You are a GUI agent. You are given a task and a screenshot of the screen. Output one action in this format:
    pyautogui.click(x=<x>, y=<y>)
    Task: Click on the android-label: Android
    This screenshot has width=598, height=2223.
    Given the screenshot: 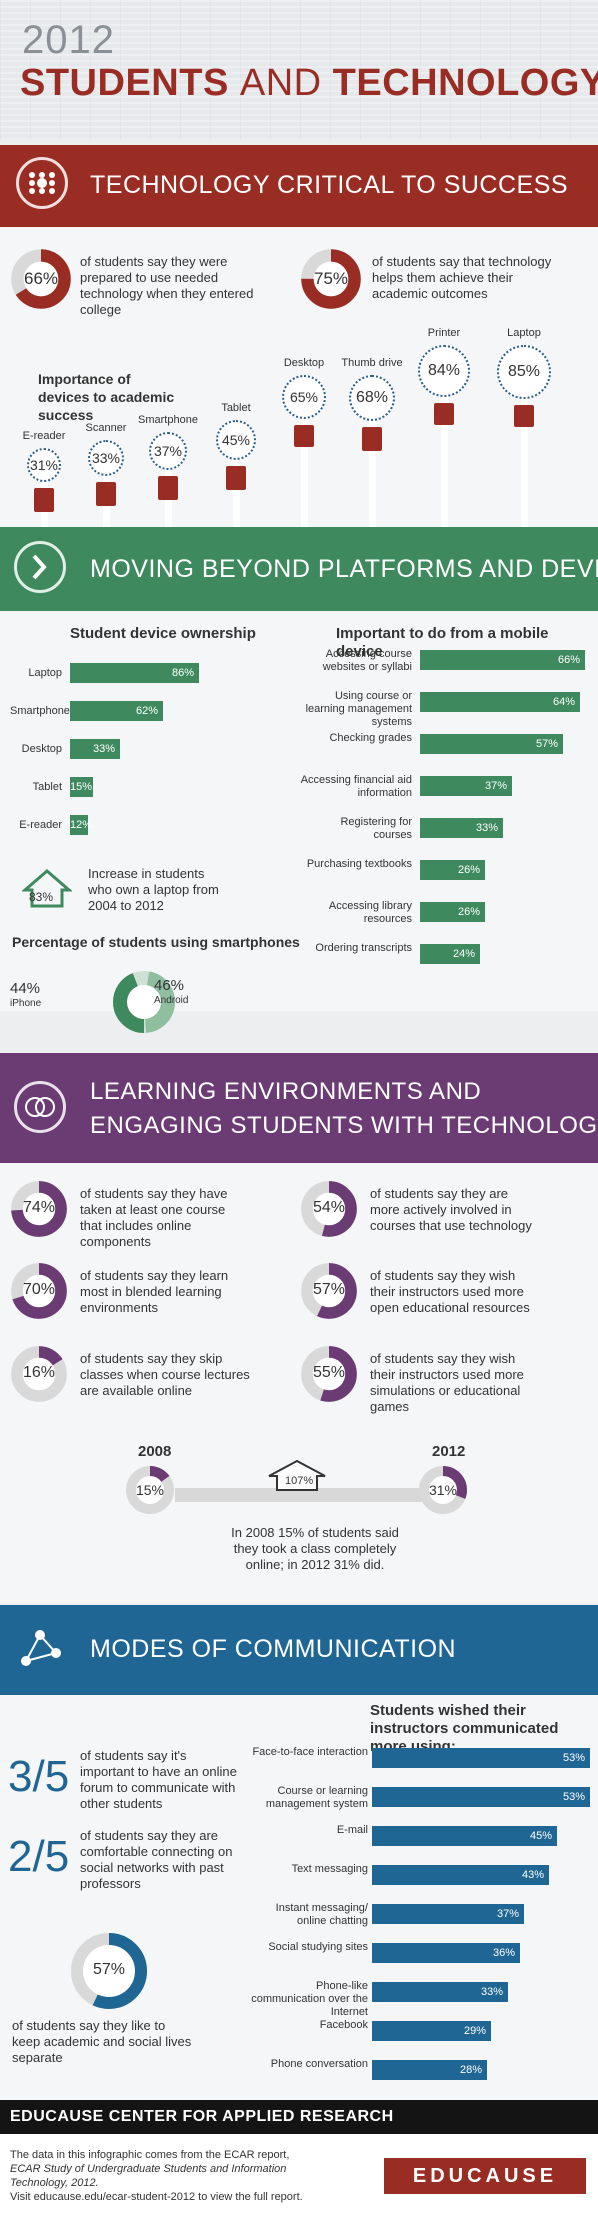 What is the action you would take?
    pyautogui.click(x=171, y=1000)
    